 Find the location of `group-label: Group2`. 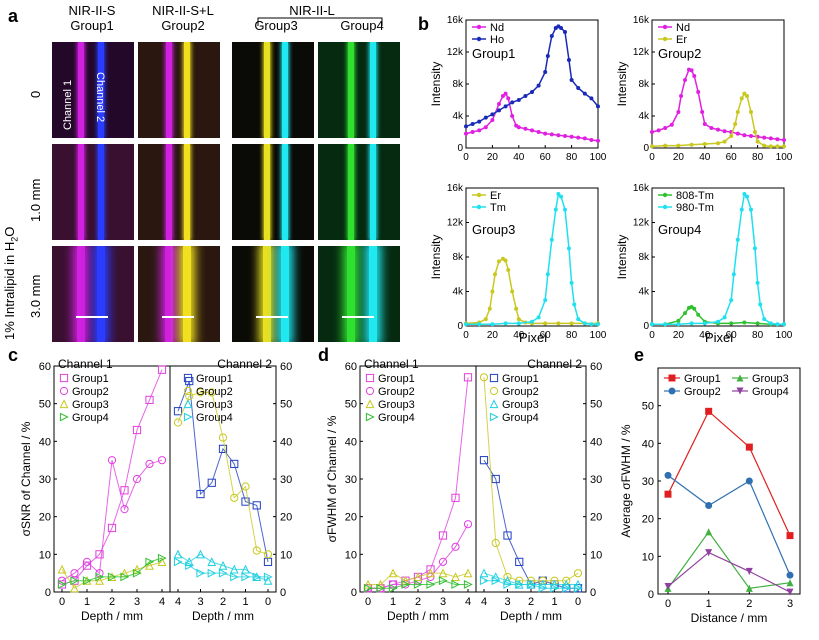

group-label: Group2 is located at coordinates (679, 53).